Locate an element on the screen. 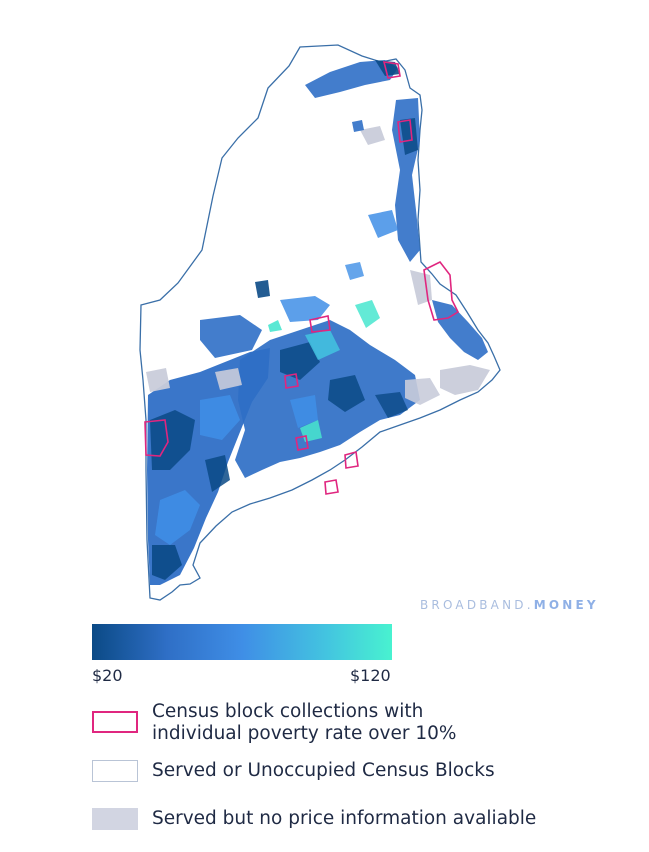 This screenshot has width=649, height=852. served-label: Served or Unoccupied Census Blocks is located at coordinates (323, 770).